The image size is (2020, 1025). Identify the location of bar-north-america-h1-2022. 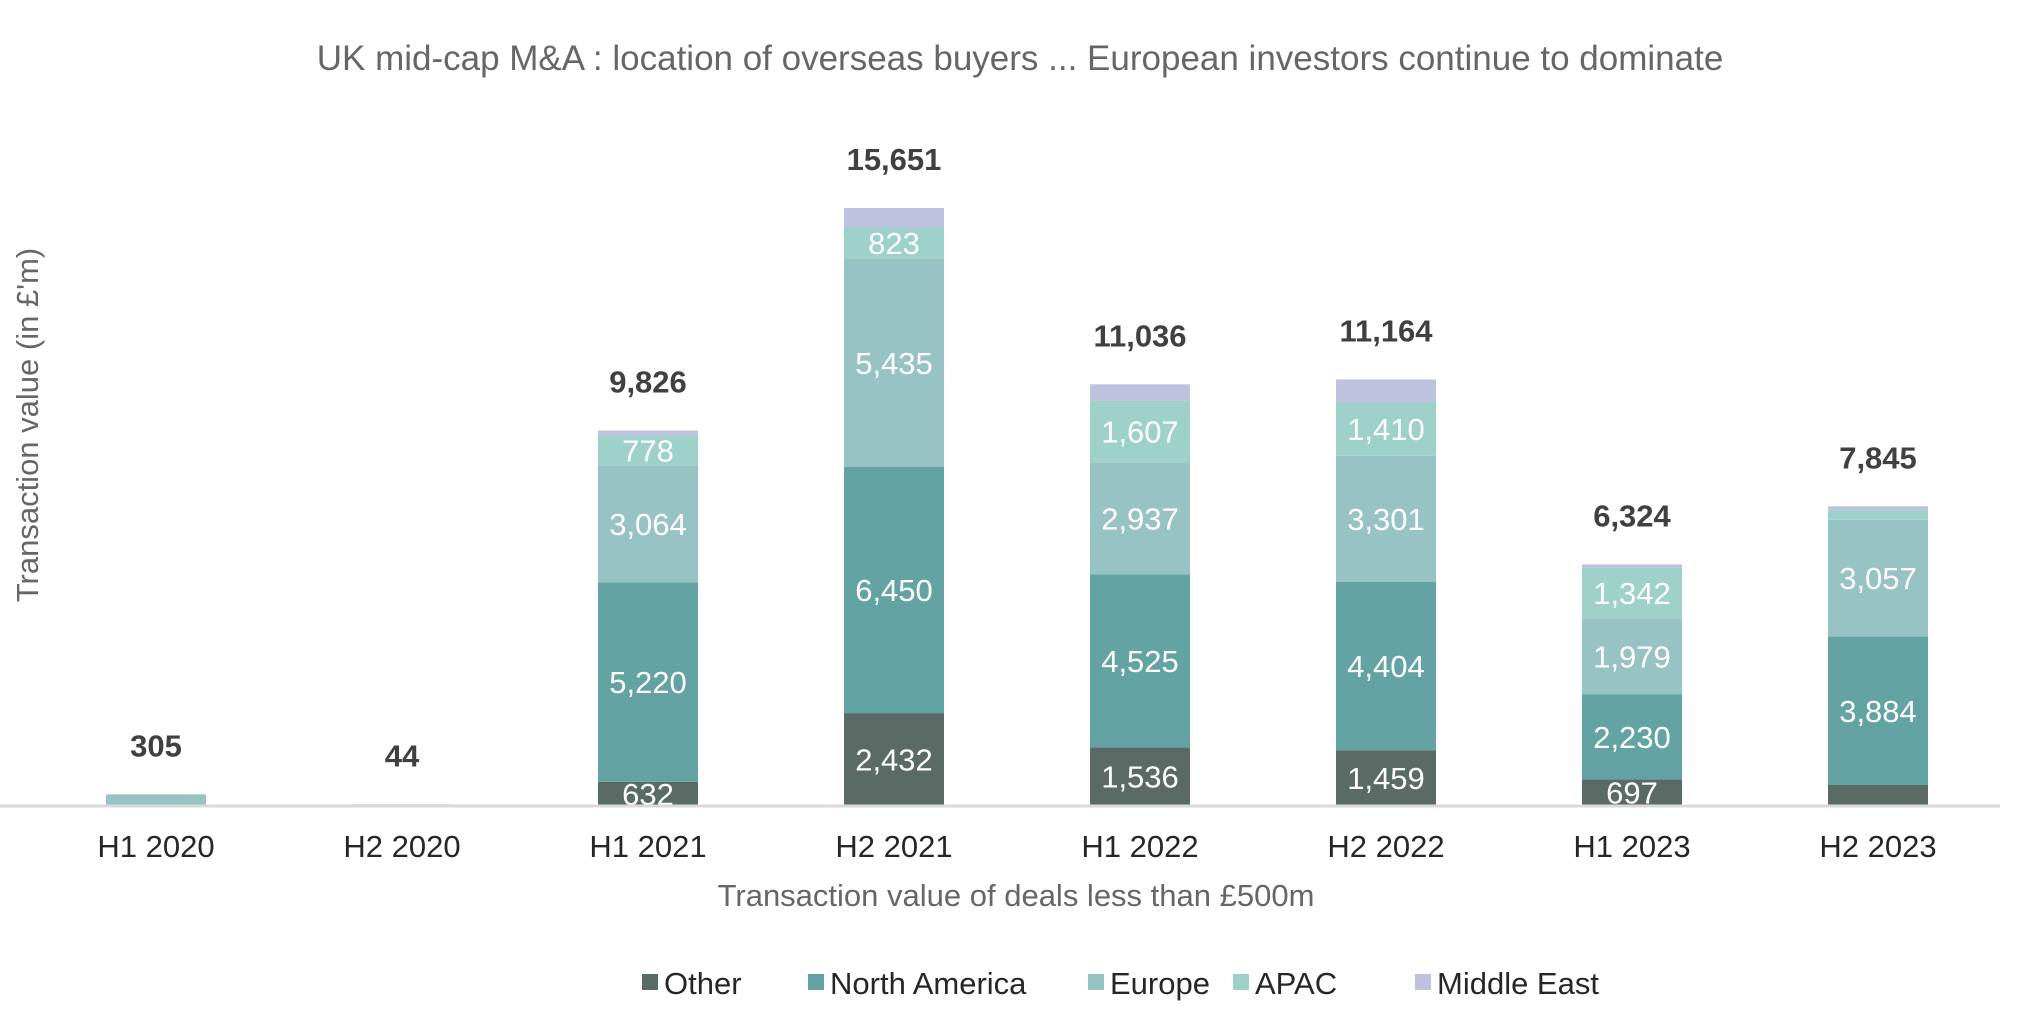
(1140, 661).